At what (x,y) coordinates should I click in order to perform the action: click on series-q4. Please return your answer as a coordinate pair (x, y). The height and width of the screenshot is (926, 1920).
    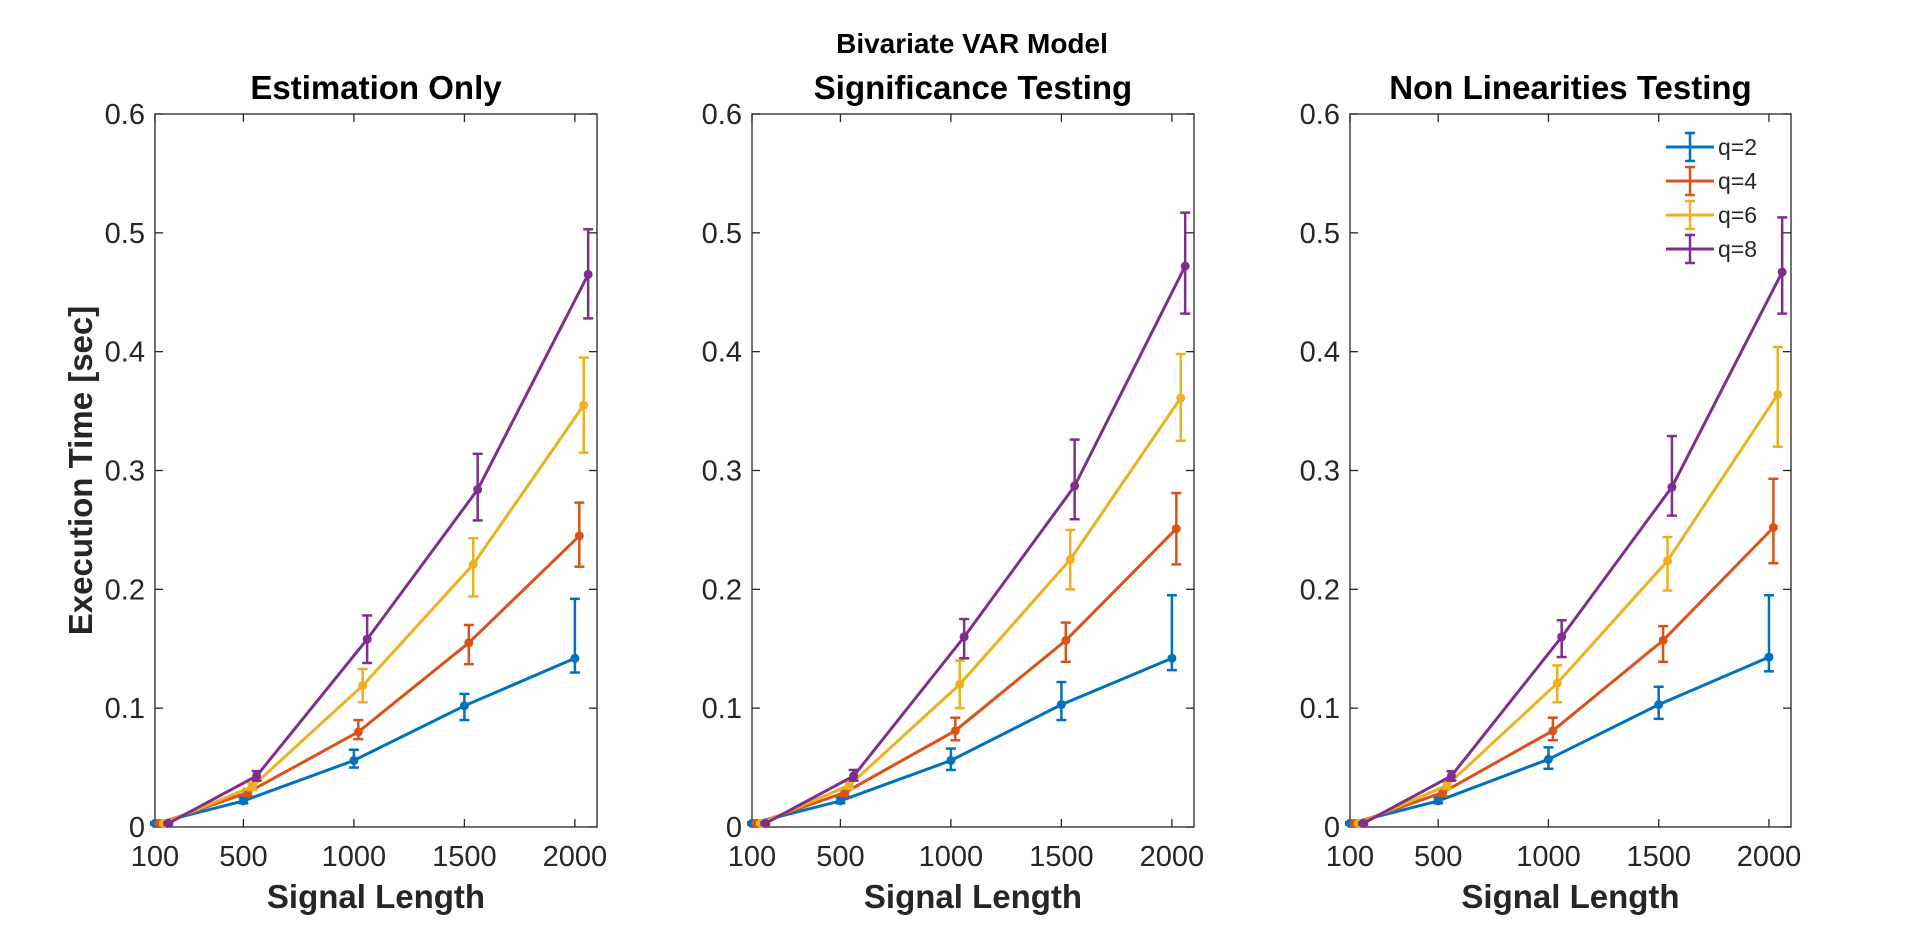
    Looking at the image, I should click on (369, 664).